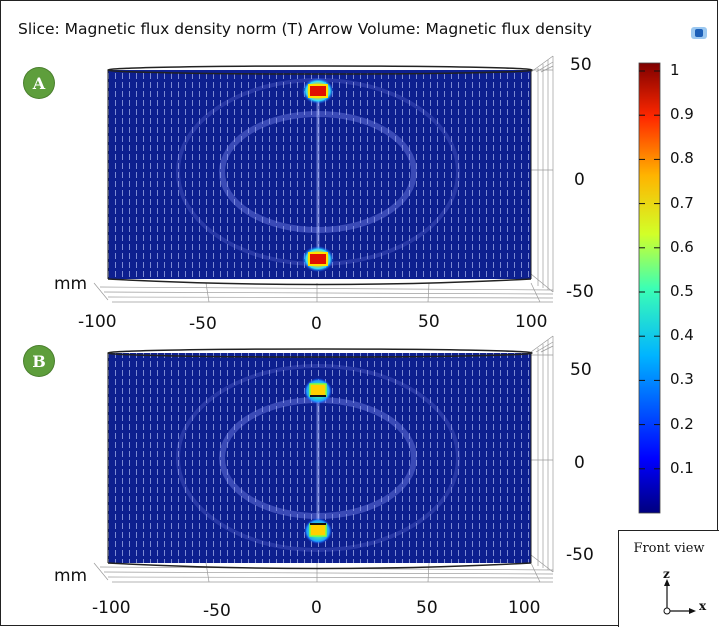  Describe the element at coordinates (318, 259) in the screenshot. I see `panel-a-coil-bottom` at that location.